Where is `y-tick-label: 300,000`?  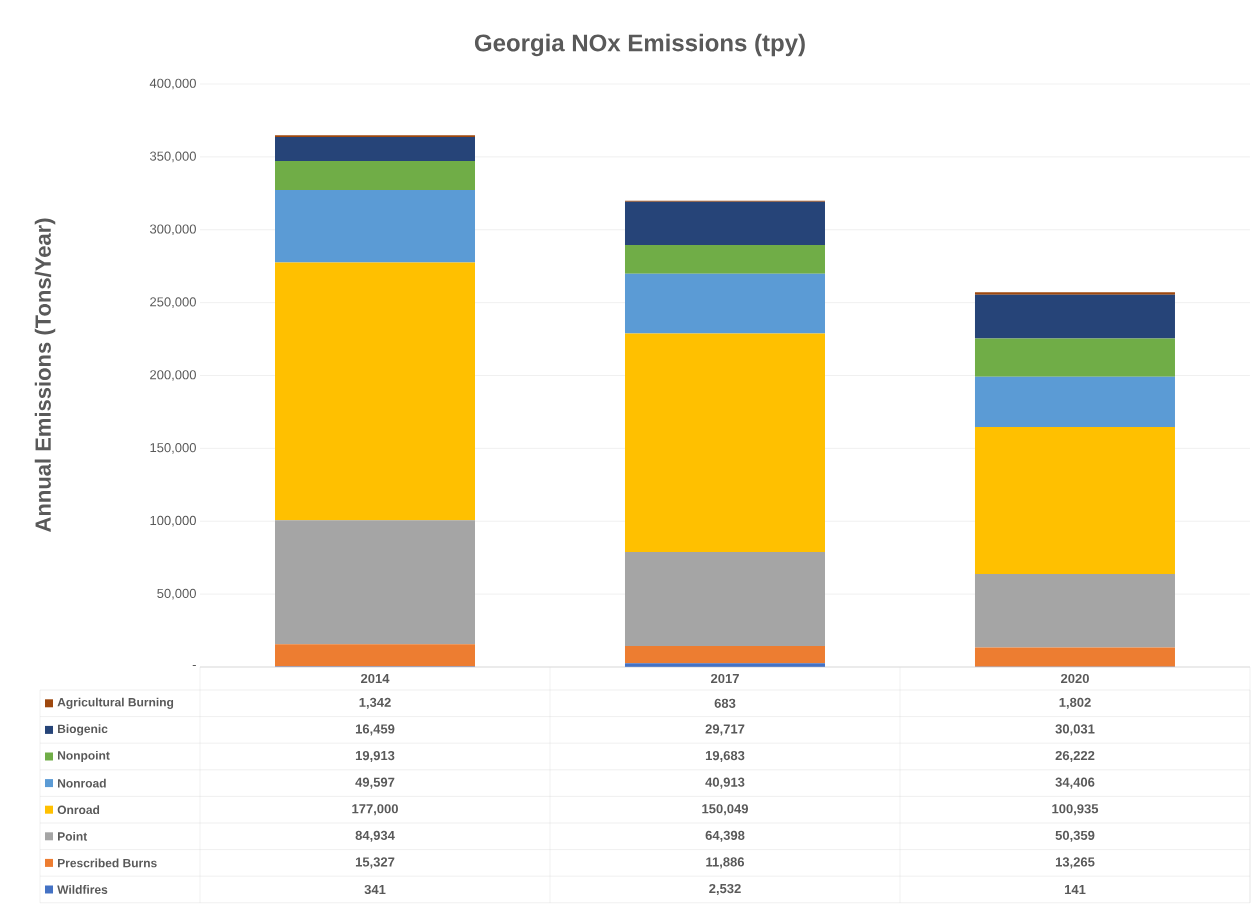 y-tick-label: 300,000 is located at coordinates (172, 230).